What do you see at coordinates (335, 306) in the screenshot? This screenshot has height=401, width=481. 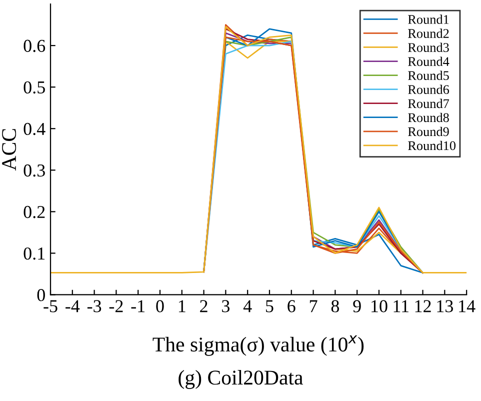 I see `x-tick-label: 8` at bounding box center [335, 306].